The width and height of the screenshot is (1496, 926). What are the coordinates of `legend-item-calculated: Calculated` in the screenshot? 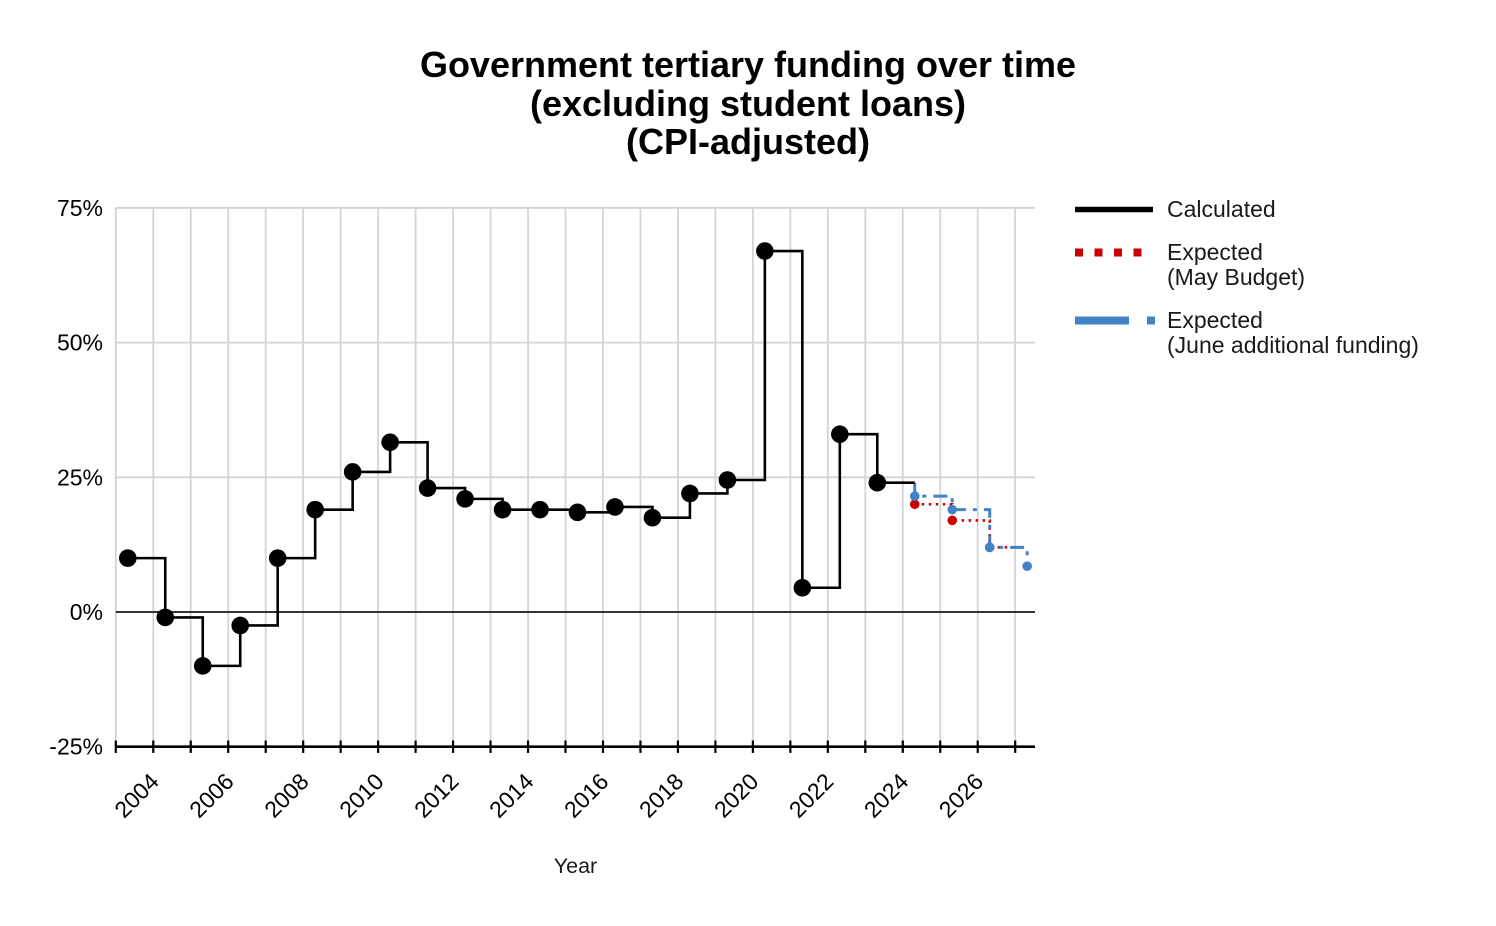 It's located at (1246, 209).